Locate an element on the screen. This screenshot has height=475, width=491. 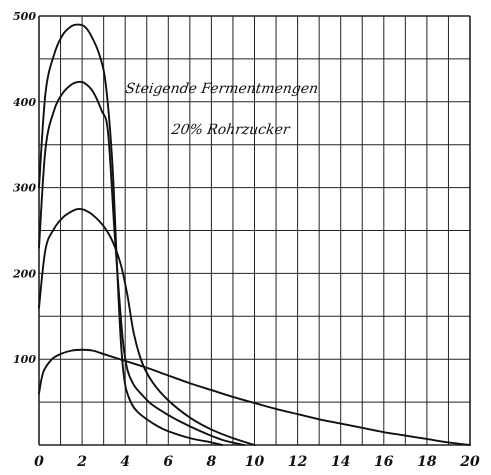
y-tick-label: 300 is located at coordinates (24, 188).